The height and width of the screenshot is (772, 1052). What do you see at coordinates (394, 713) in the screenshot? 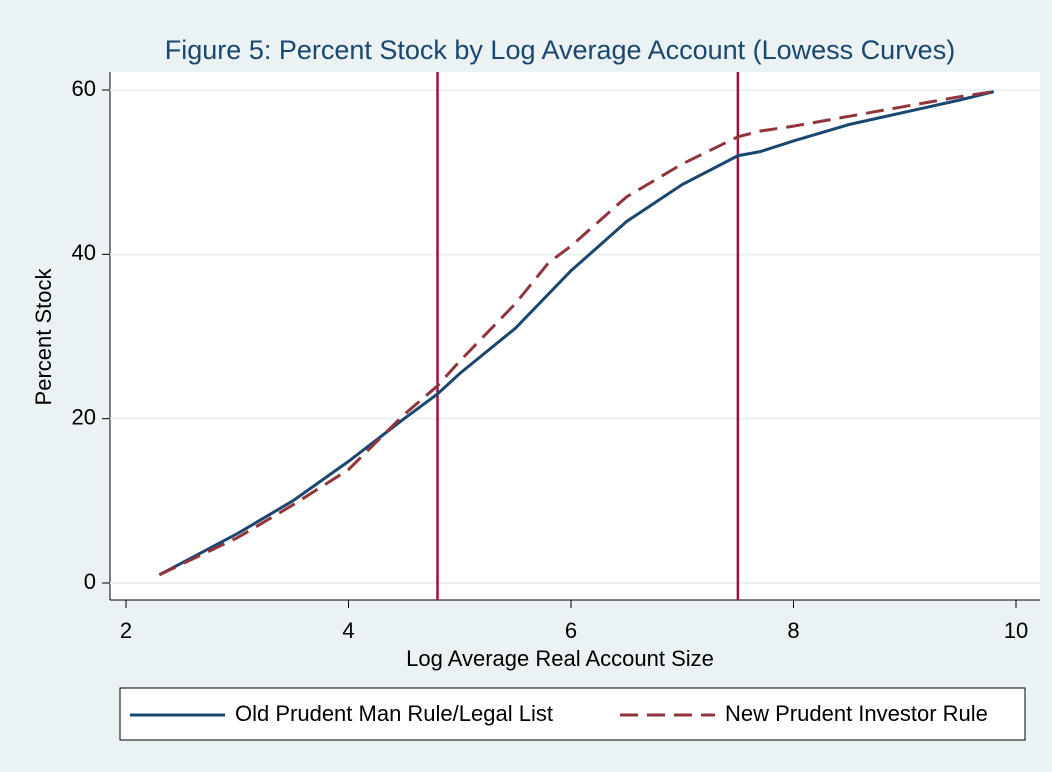
I see `legend-label: Old Prudent Man Rule/Legal List` at bounding box center [394, 713].